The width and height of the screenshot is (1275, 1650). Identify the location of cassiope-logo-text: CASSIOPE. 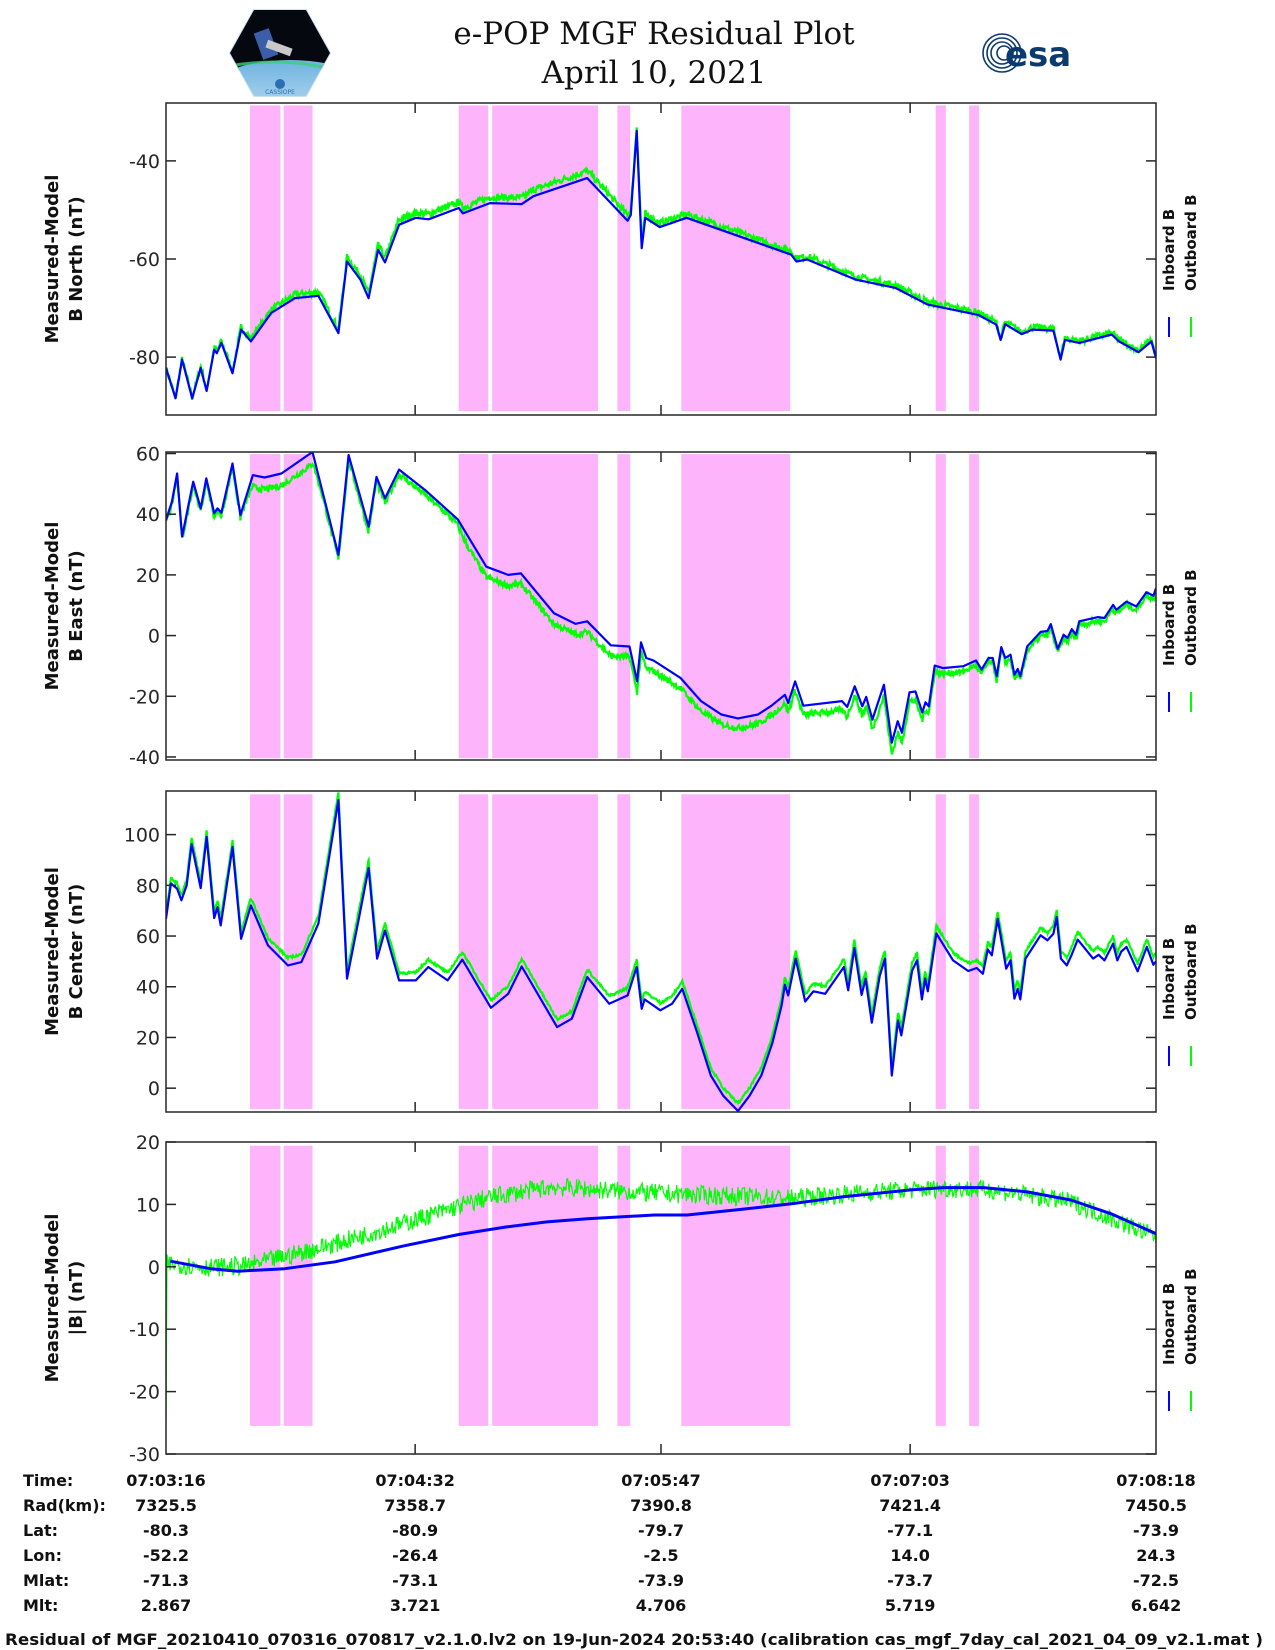
(280, 92).